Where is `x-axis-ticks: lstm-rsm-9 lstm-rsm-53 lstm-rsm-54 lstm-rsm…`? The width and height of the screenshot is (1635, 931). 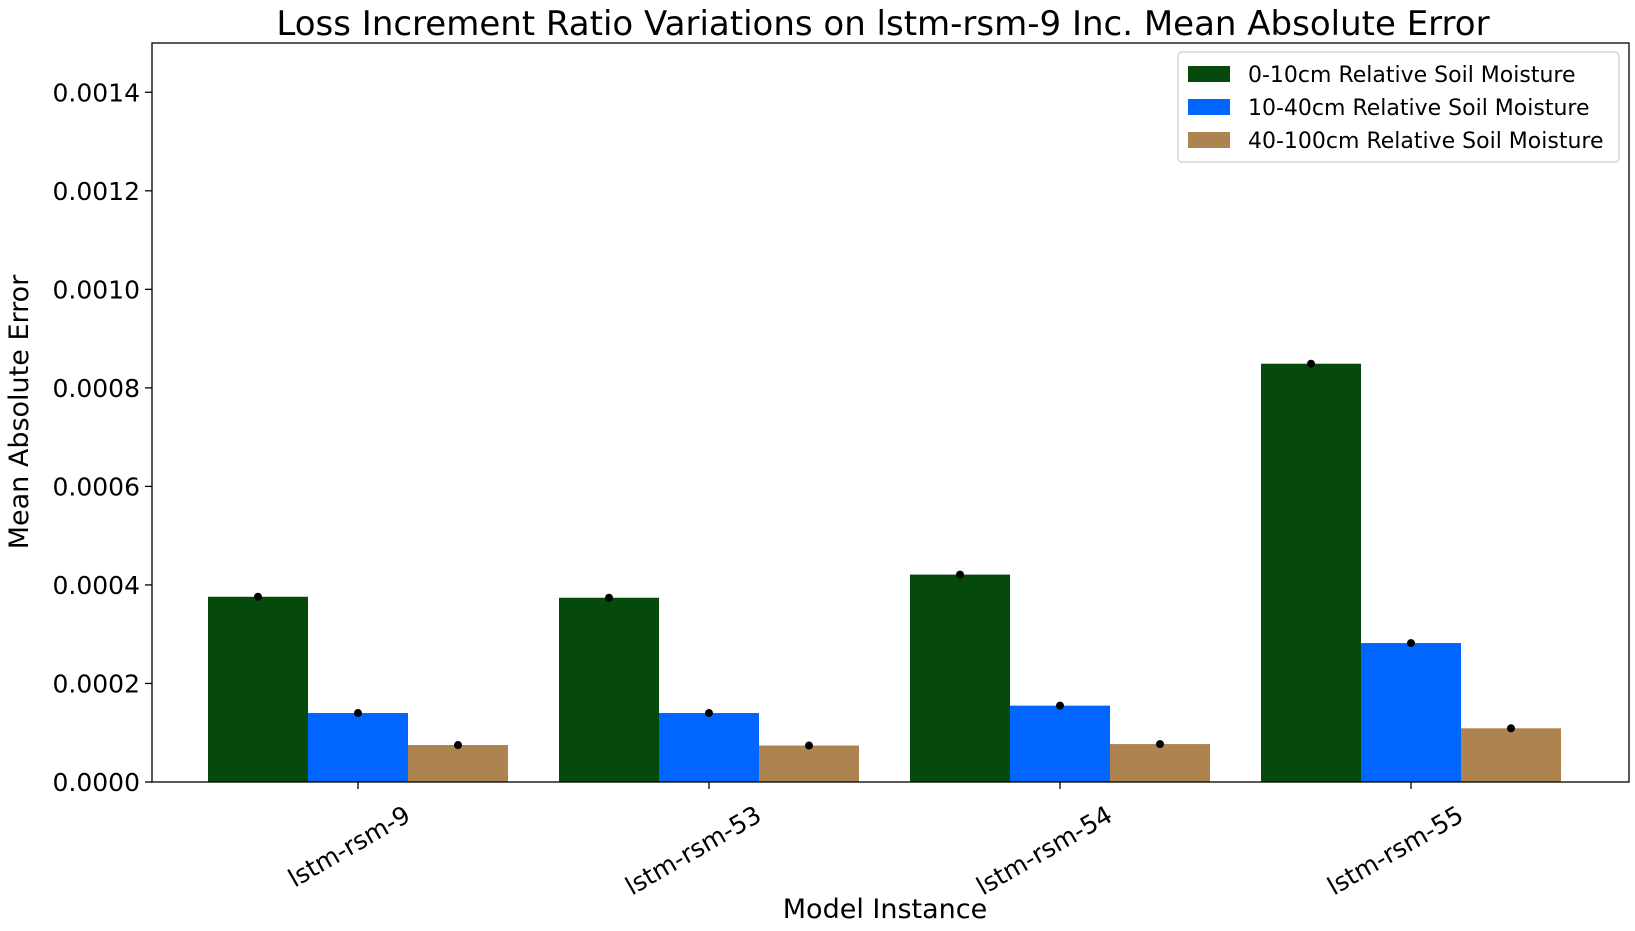
x-axis-ticks: lstm-rsm-9 lstm-rsm-53 lstm-rsm-54 lstm-rsm… is located at coordinates (875, 841).